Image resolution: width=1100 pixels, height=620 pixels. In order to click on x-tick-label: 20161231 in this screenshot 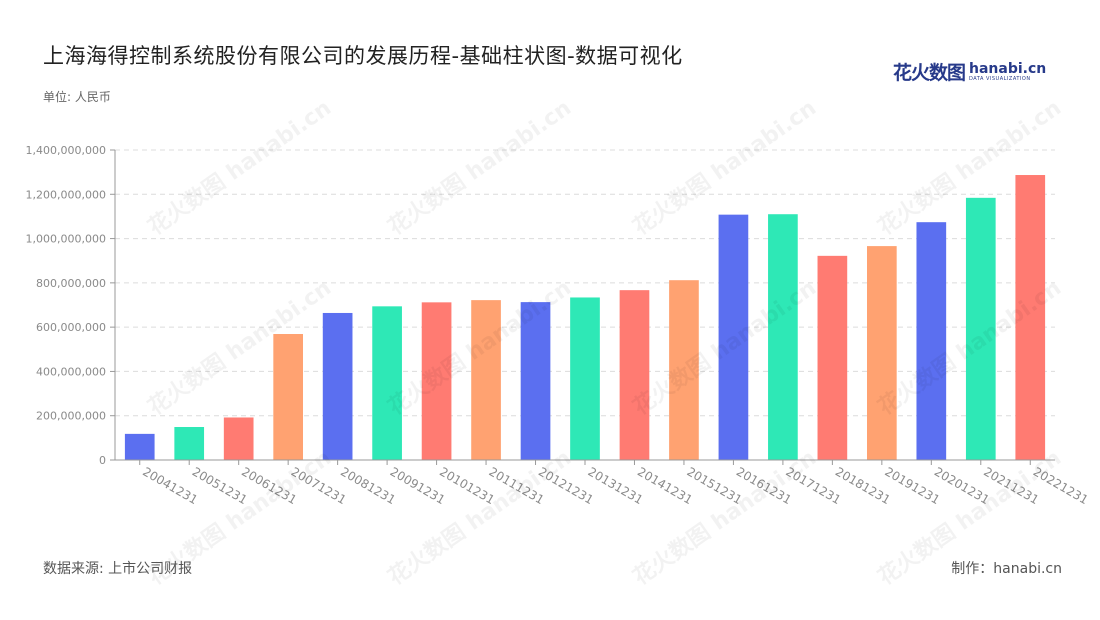, I will do `click(764, 485)`.